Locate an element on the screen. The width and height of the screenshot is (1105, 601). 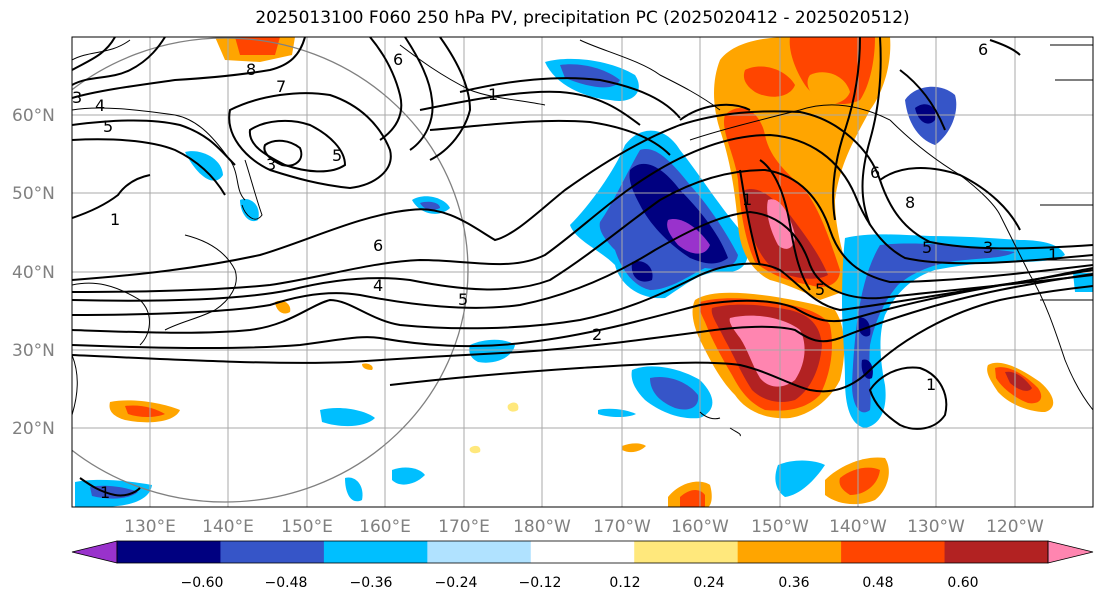
svg-text: 120°W is located at coordinates (1015, 527).